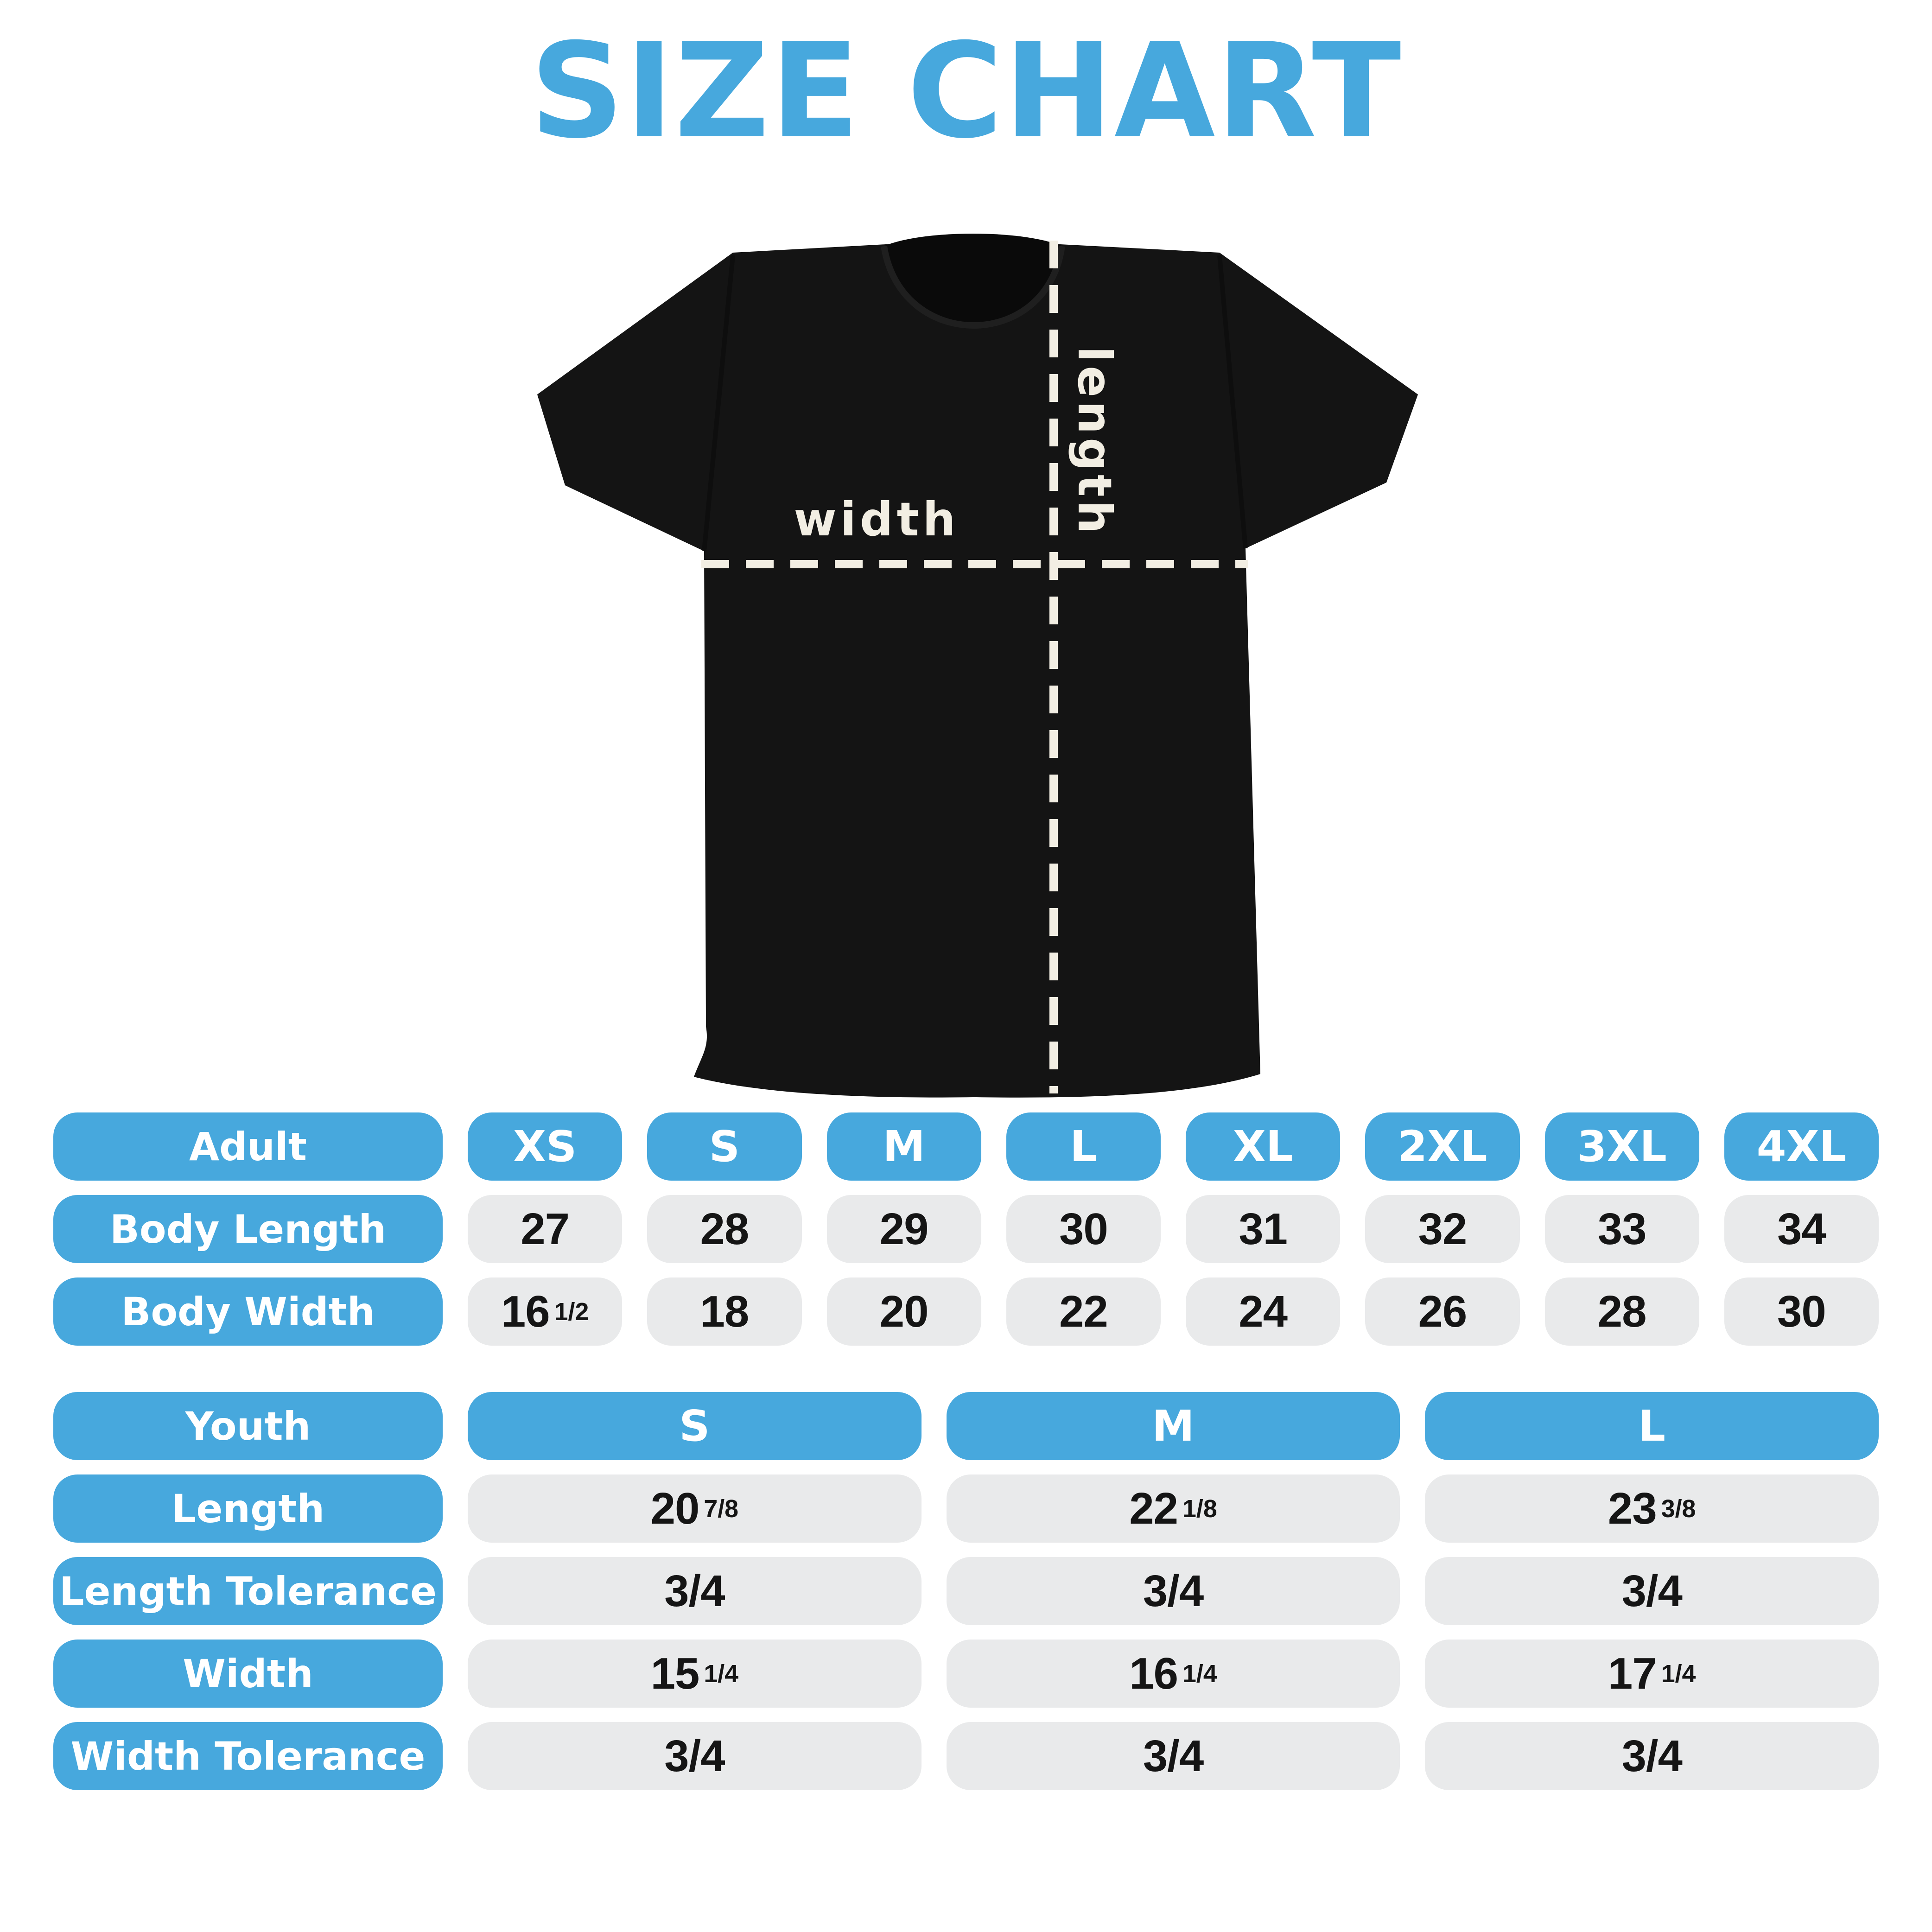 This screenshot has height=1932, width=1932. Describe the element at coordinates (876, 519) in the screenshot. I see `width-measure-label: width` at that location.